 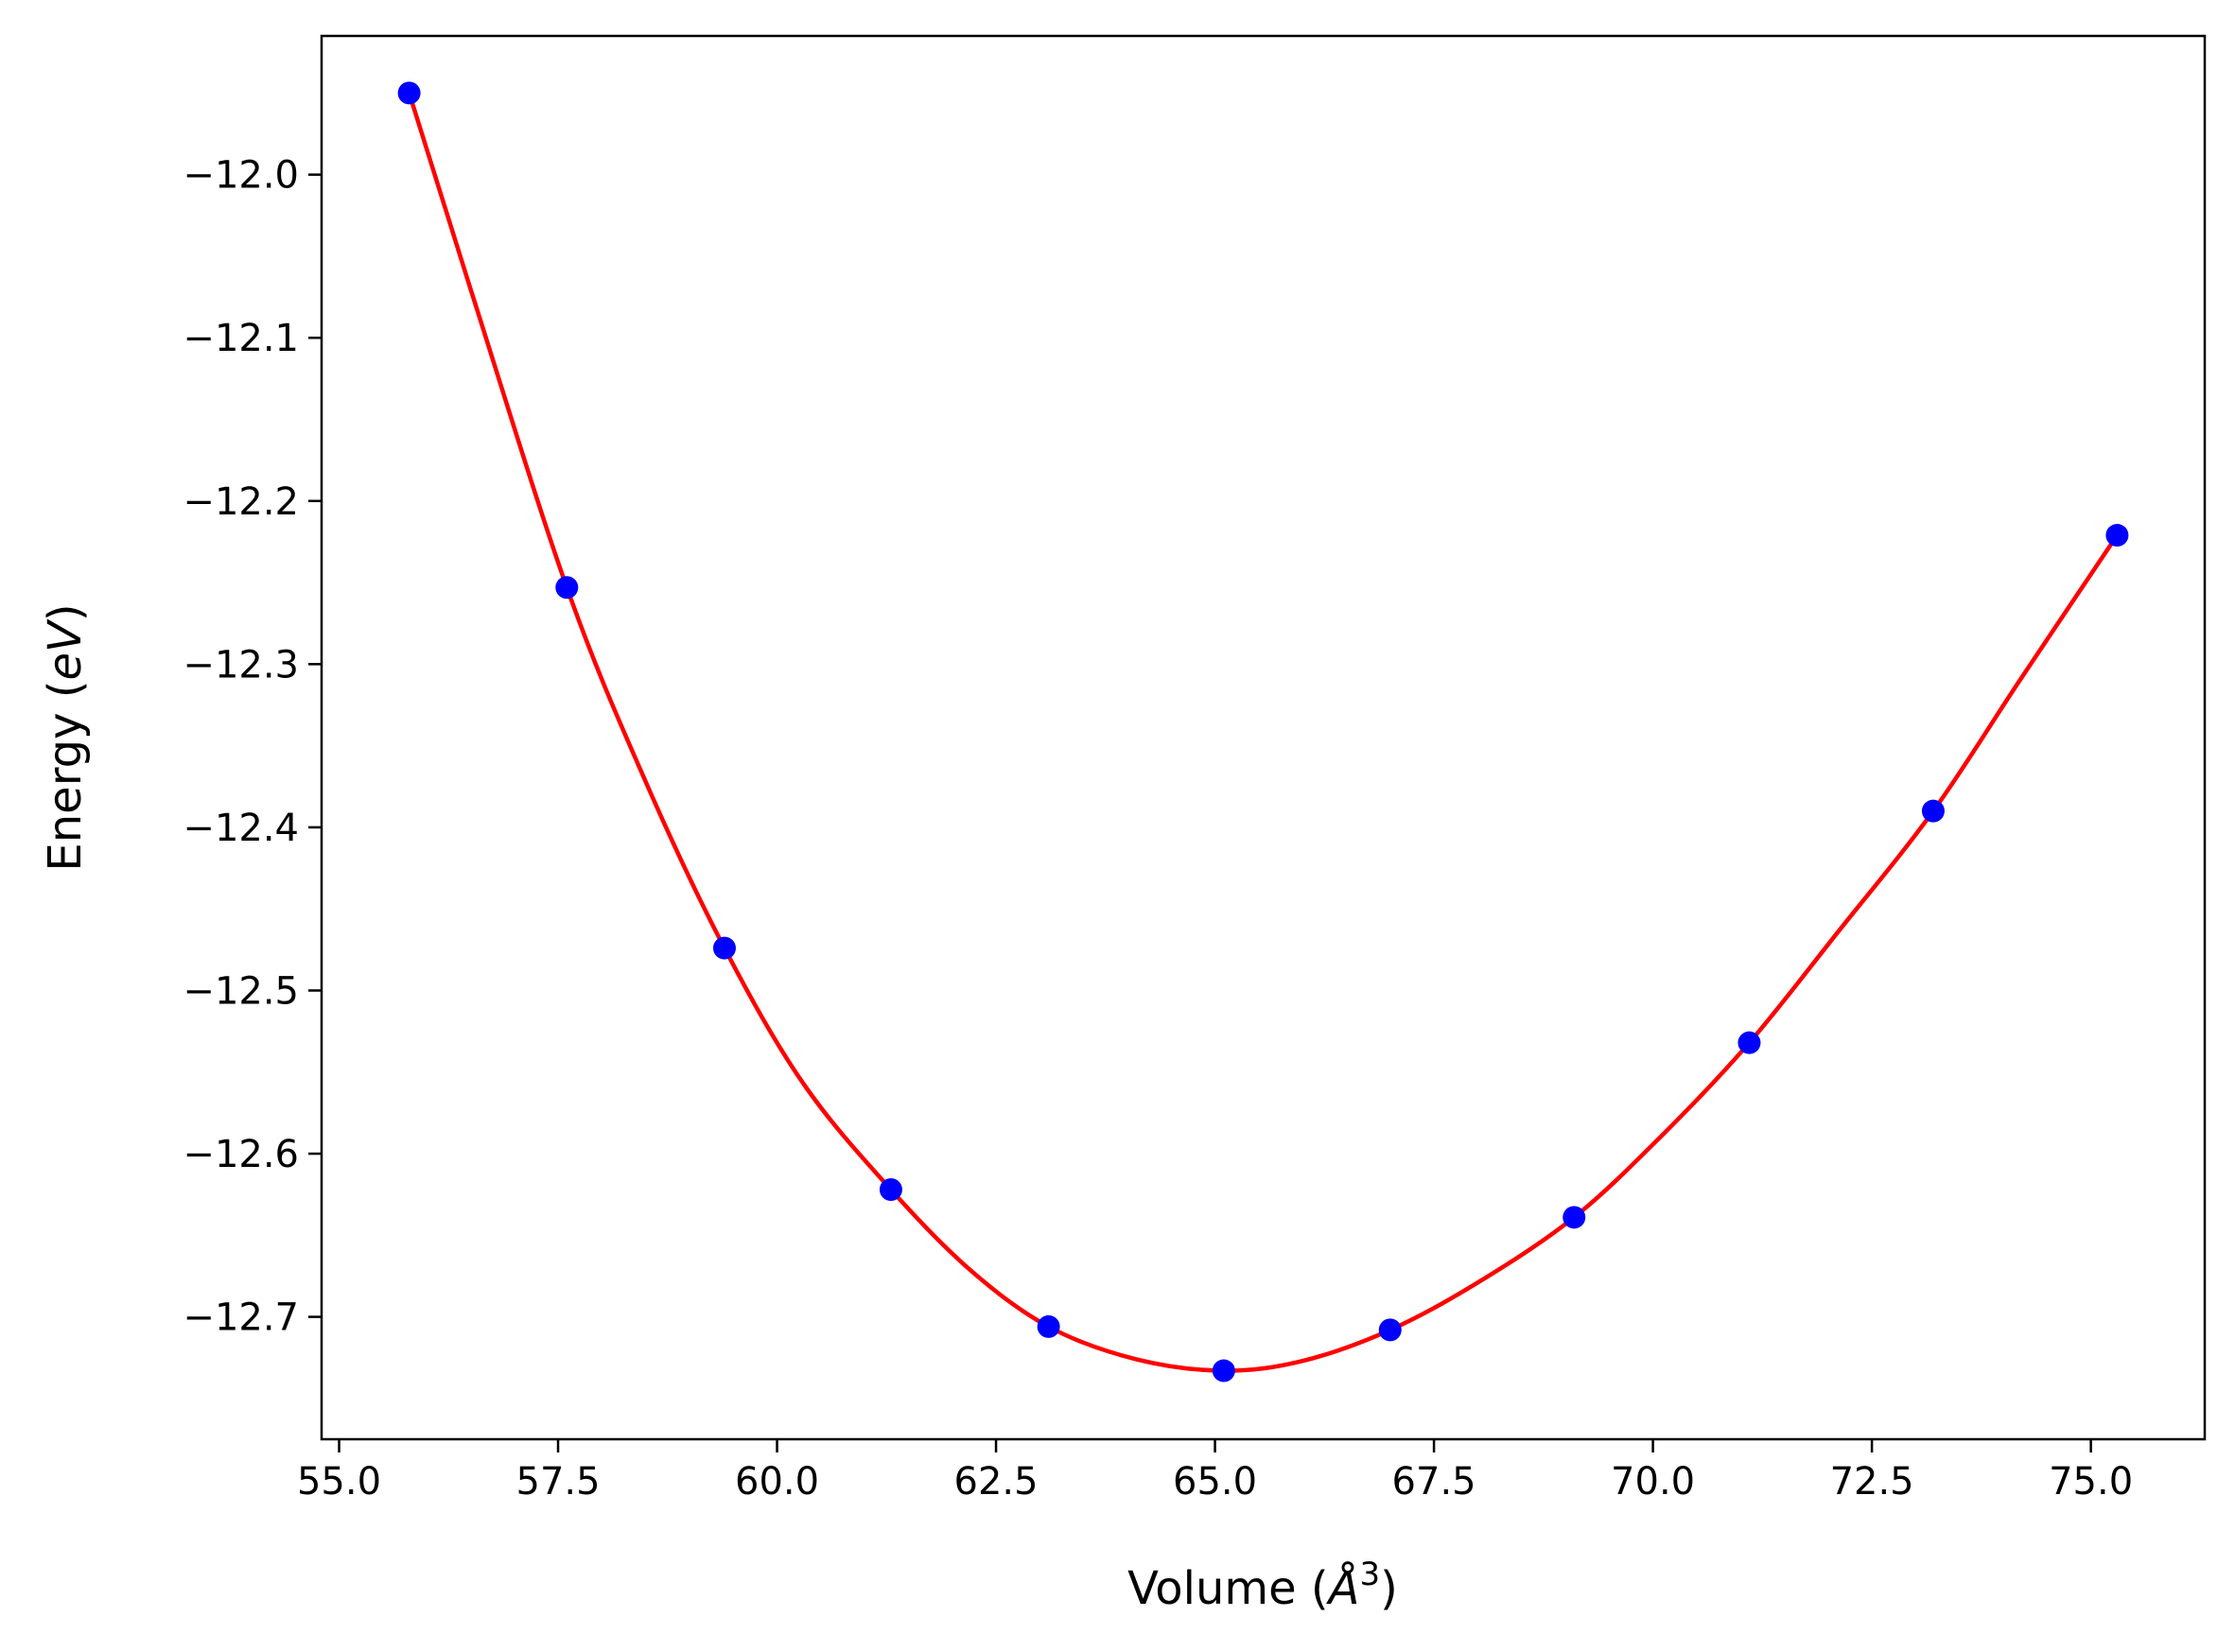 I want to click on x-axis-ticks: 55.0 57.5 60.0 62.5 65.0 67.5 70.0 72.5 75.0, so click(x=1215, y=1472).